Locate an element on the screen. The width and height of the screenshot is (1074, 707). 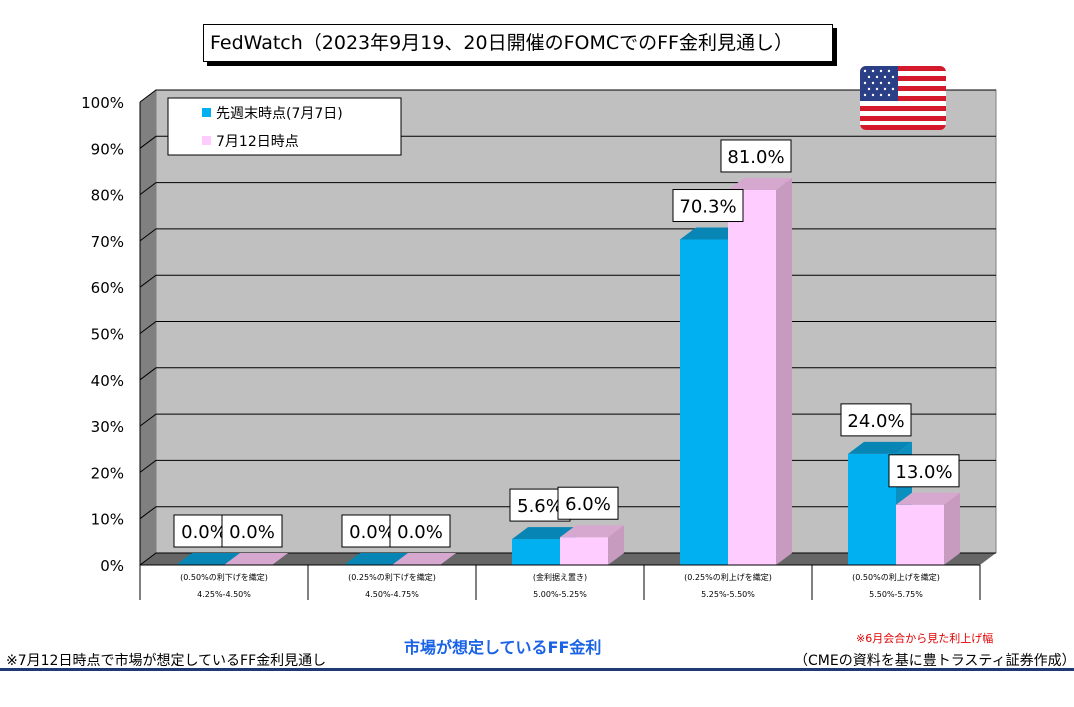
us-flag-icon is located at coordinates (903, 98).